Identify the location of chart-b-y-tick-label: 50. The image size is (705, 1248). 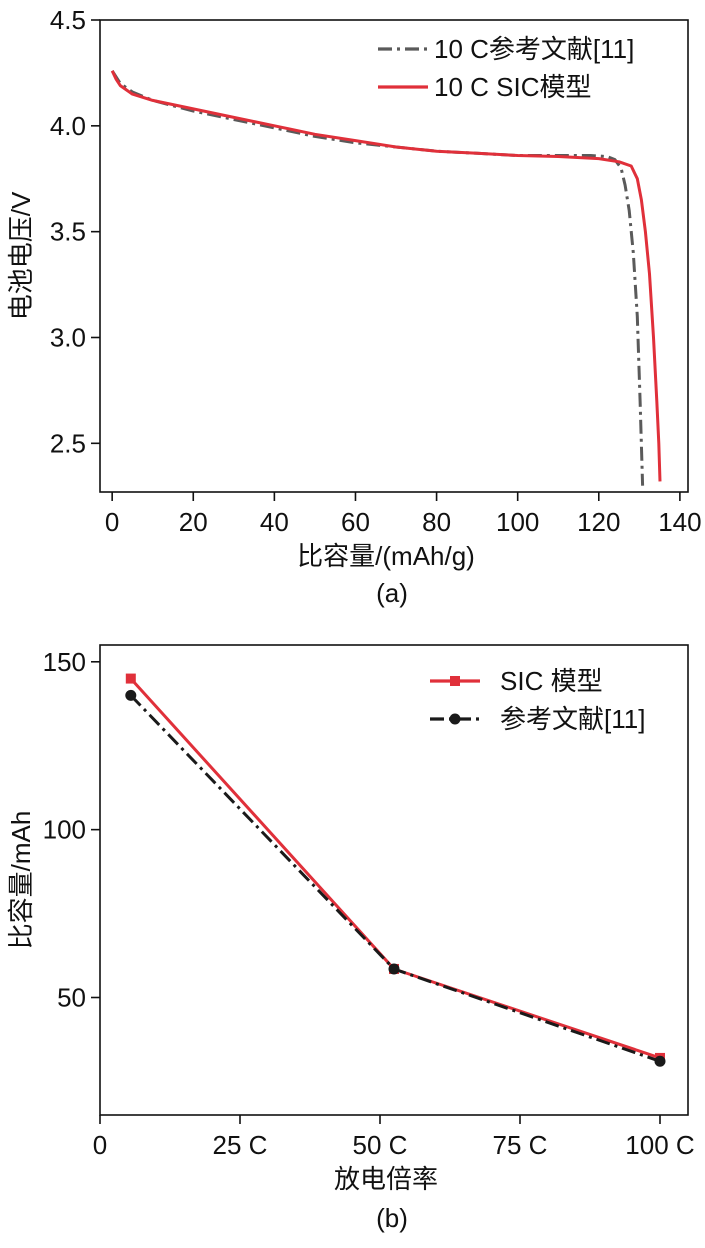
(71, 998).